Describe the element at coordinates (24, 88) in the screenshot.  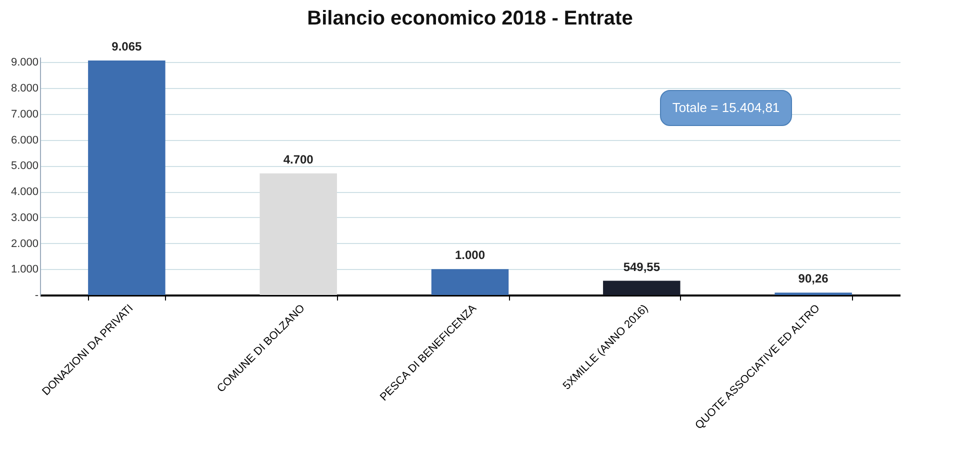
I see `y-tick-label: 8.000` at that location.